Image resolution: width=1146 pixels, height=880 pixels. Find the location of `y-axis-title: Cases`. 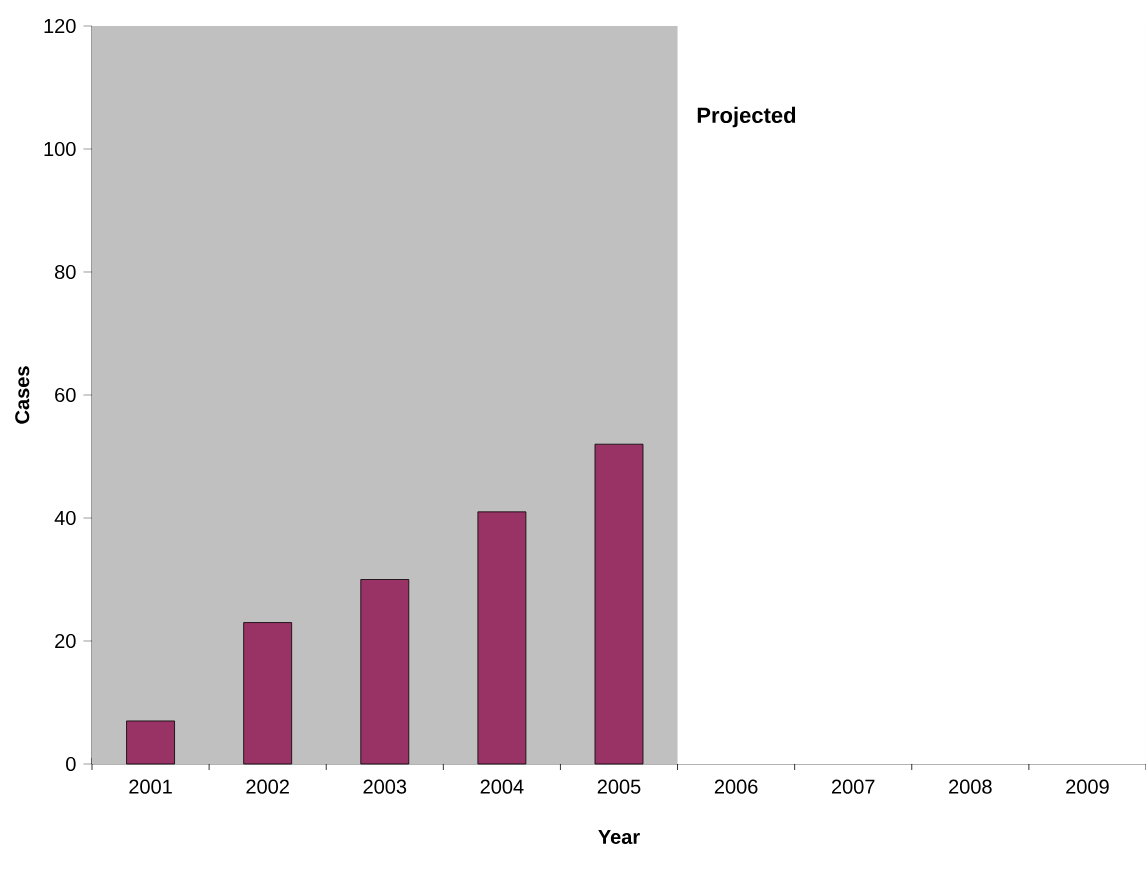

y-axis-title: Cases is located at coordinates (22, 395).